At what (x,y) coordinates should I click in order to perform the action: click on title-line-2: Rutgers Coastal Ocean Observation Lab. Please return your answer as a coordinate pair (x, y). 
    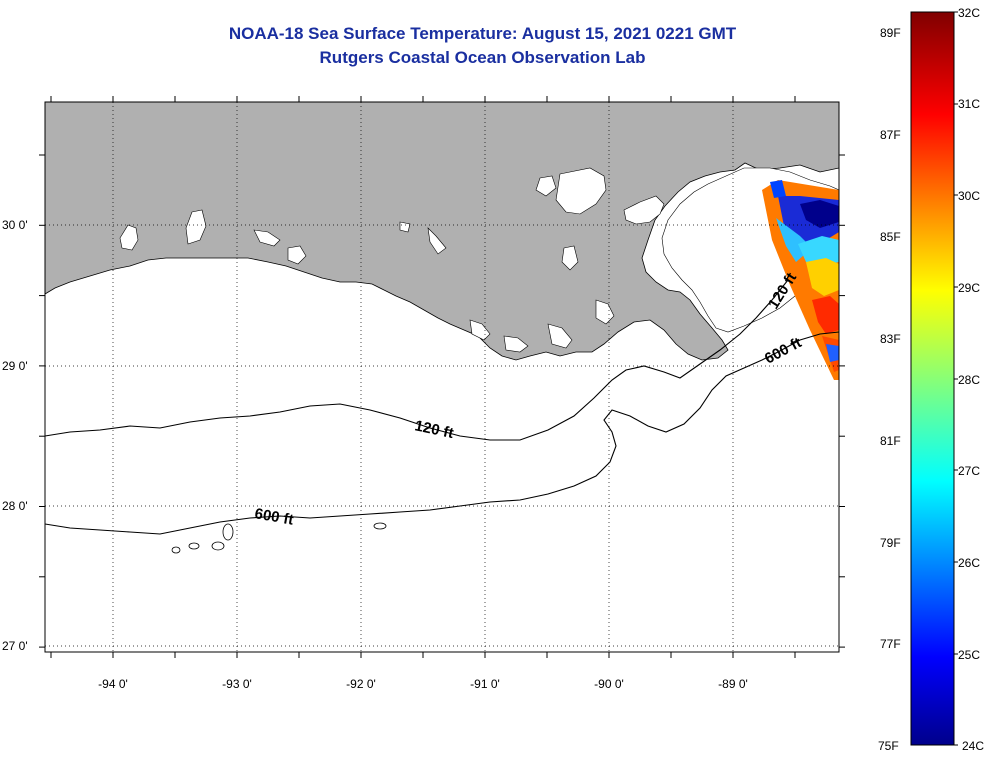
    Looking at the image, I should click on (482, 57).